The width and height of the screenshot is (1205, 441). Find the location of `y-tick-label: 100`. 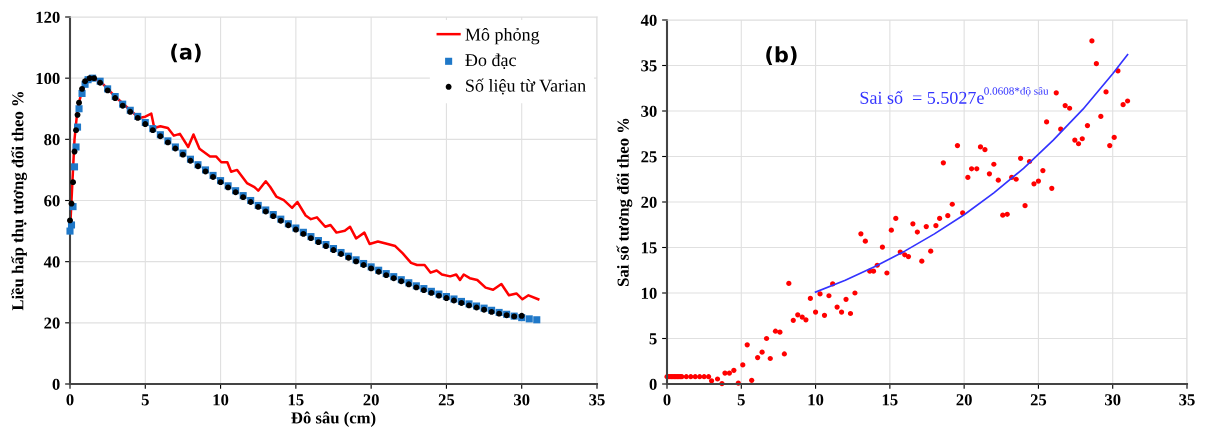

y-tick-label: 100 is located at coordinates (48, 78).